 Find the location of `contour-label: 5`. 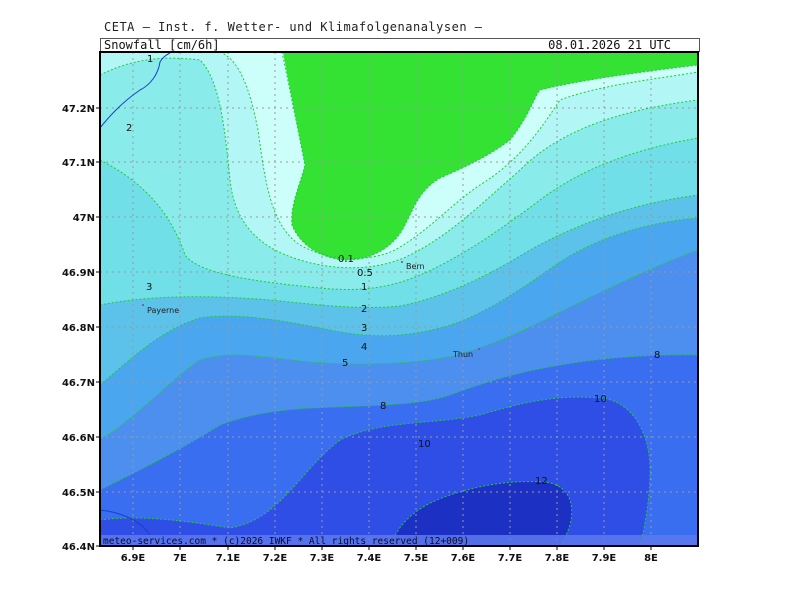

contour-label: 5 is located at coordinates (345, 363).